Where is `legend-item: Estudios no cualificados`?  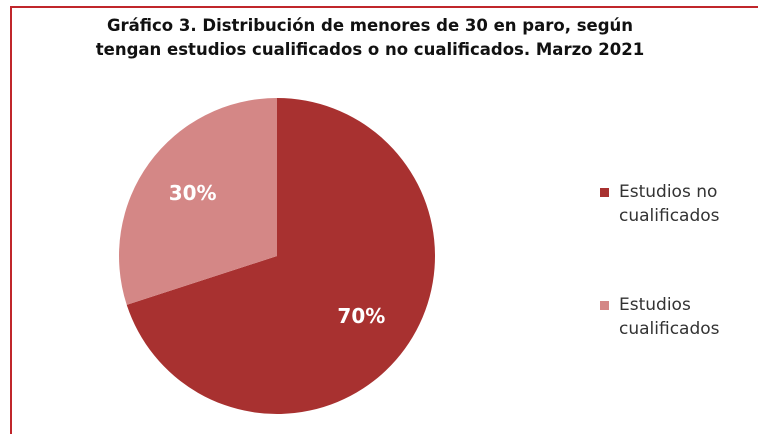 legend-item: Estudios no cualificados is located at coordinates (665, 204).